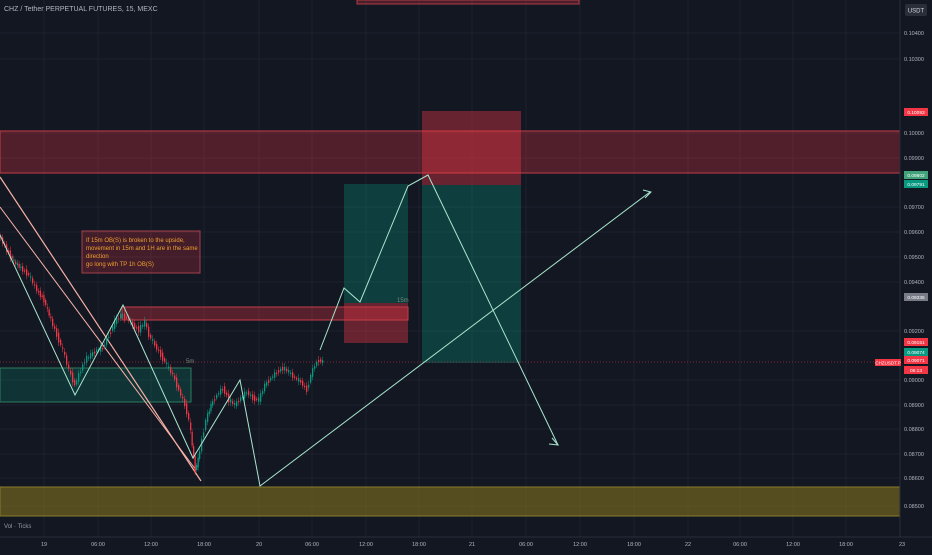  What do you see at coordinates (120, 265) in the screenshot?
I see `annotation-line-4: go long with TP 1h OB(S)` at bounding box center [120, 265].